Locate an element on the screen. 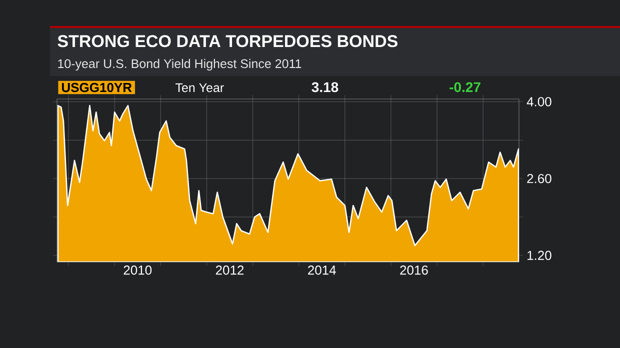 The height and width of the screenshot is (348, 620). x-tick-label: 2014 is located at coordinates (322, 270).